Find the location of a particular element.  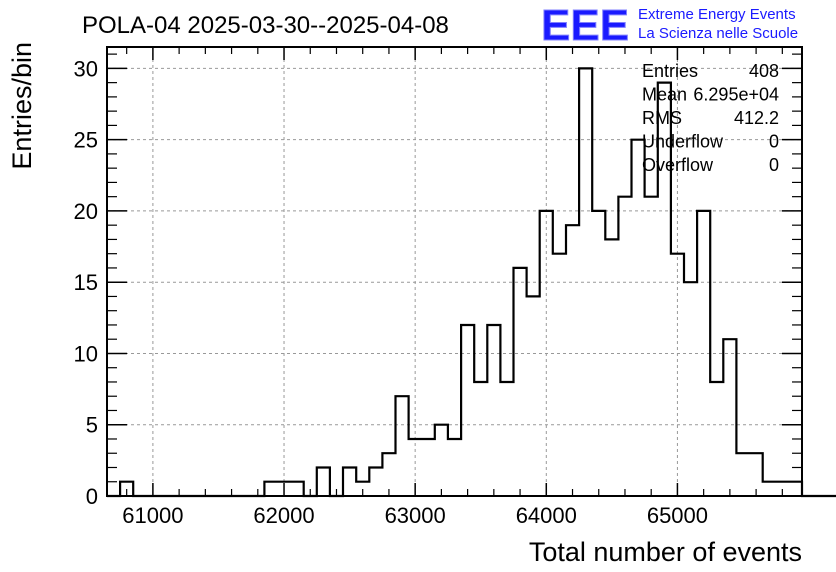

y-tick-labels: 0 5 10 15 20 25 30 is located at coordinates (86, 282).